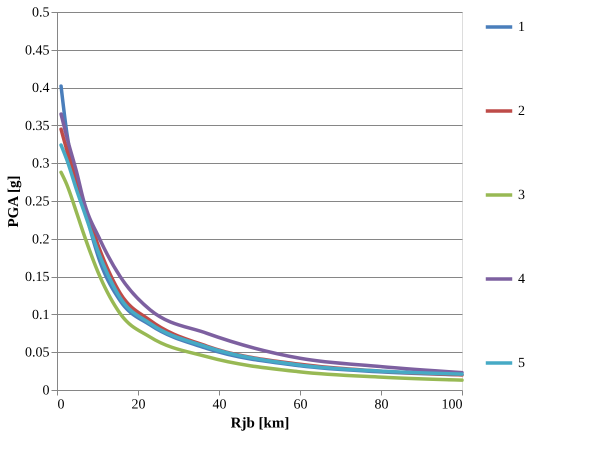 The width and height of the screenshot is (604, 472). I want to click on legend-label: 5, so click(521, 363).